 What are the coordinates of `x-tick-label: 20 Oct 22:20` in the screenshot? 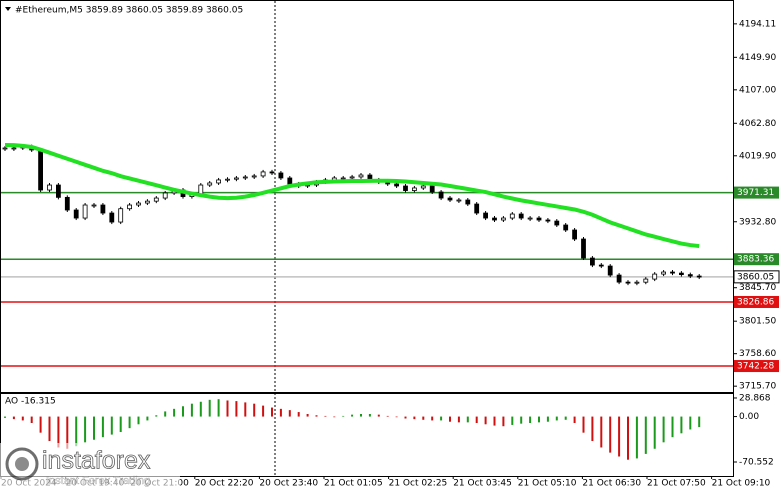 It's located at (224, 484).